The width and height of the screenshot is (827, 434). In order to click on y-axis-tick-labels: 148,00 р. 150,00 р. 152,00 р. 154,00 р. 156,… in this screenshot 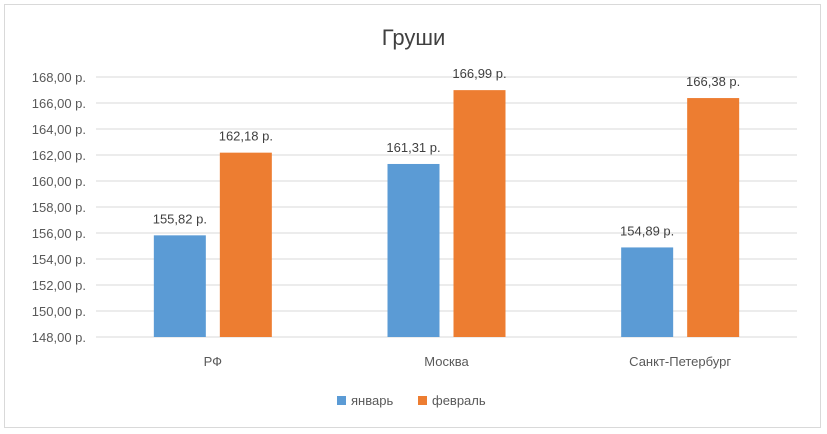, I will do `click(59, 207)`.